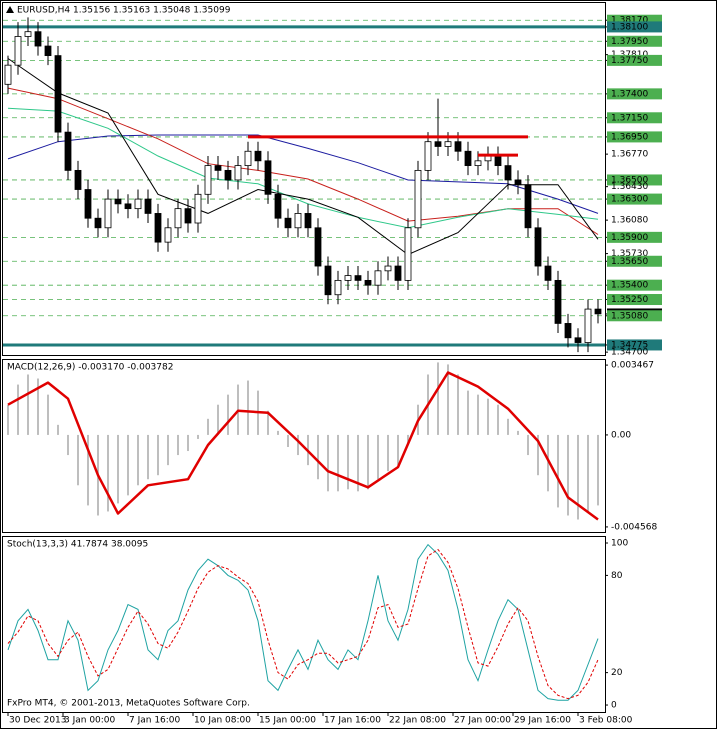  Describe the element at coordinates (621, 435) in the screenshot. I see `y-tick-label: 0.00` at that location.